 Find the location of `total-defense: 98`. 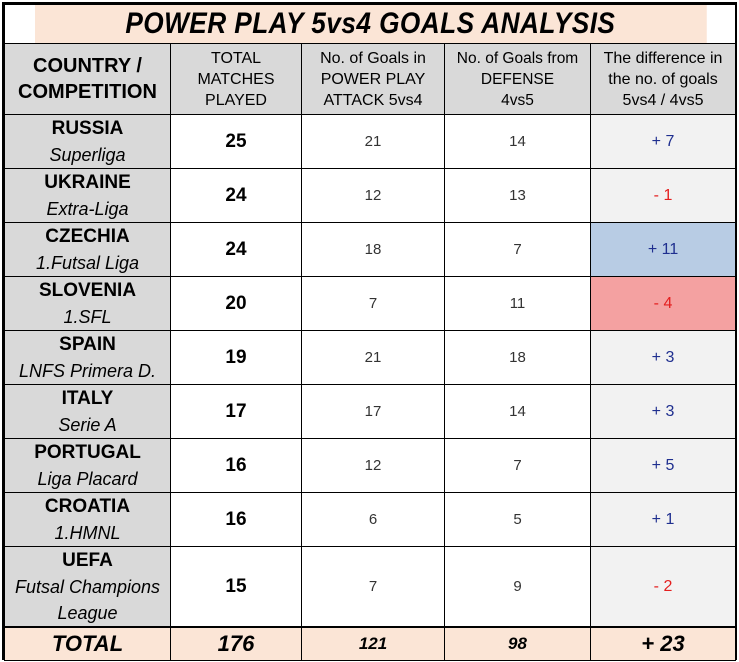

total-defense: 98 is located at coordinates (517, 643).